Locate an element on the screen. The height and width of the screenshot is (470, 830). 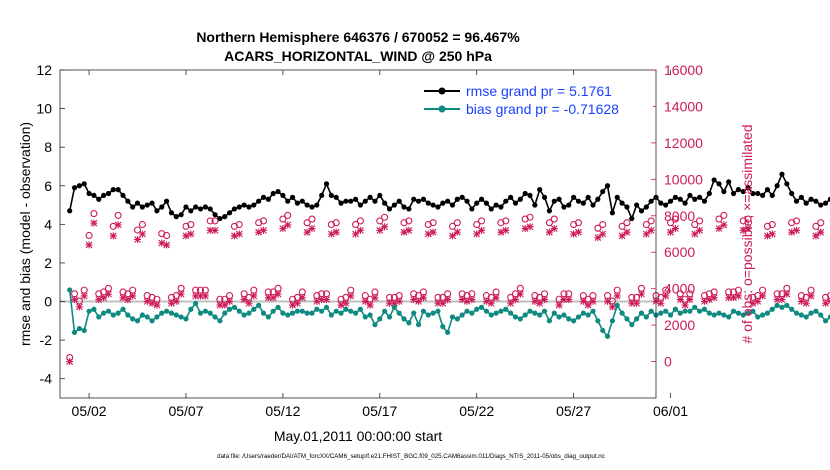
y-left-tick-label: -2 is located at coordinates (46, 340).